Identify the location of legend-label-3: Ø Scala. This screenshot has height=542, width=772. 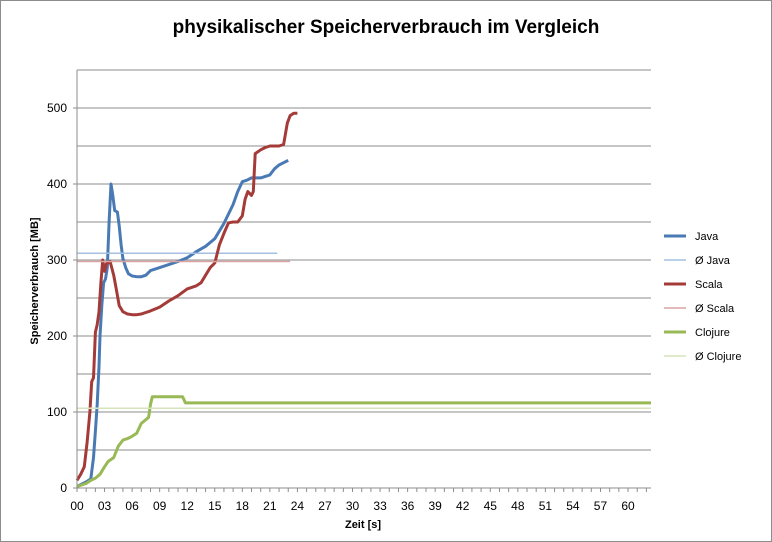
(715, 309).